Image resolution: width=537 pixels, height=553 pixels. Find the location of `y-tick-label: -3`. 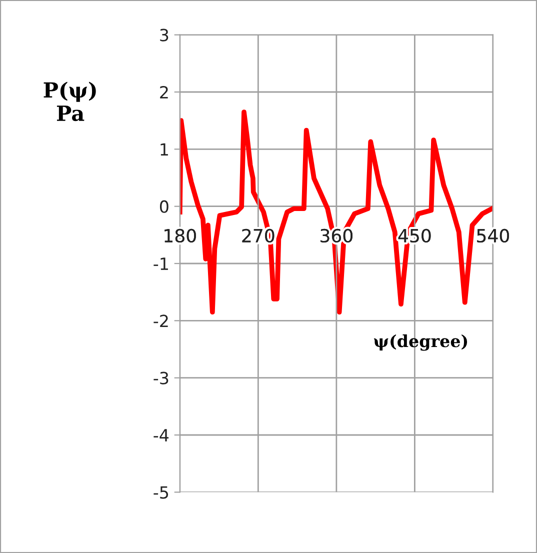

y-tick-label: -3 is located at coordinates (161, 378).